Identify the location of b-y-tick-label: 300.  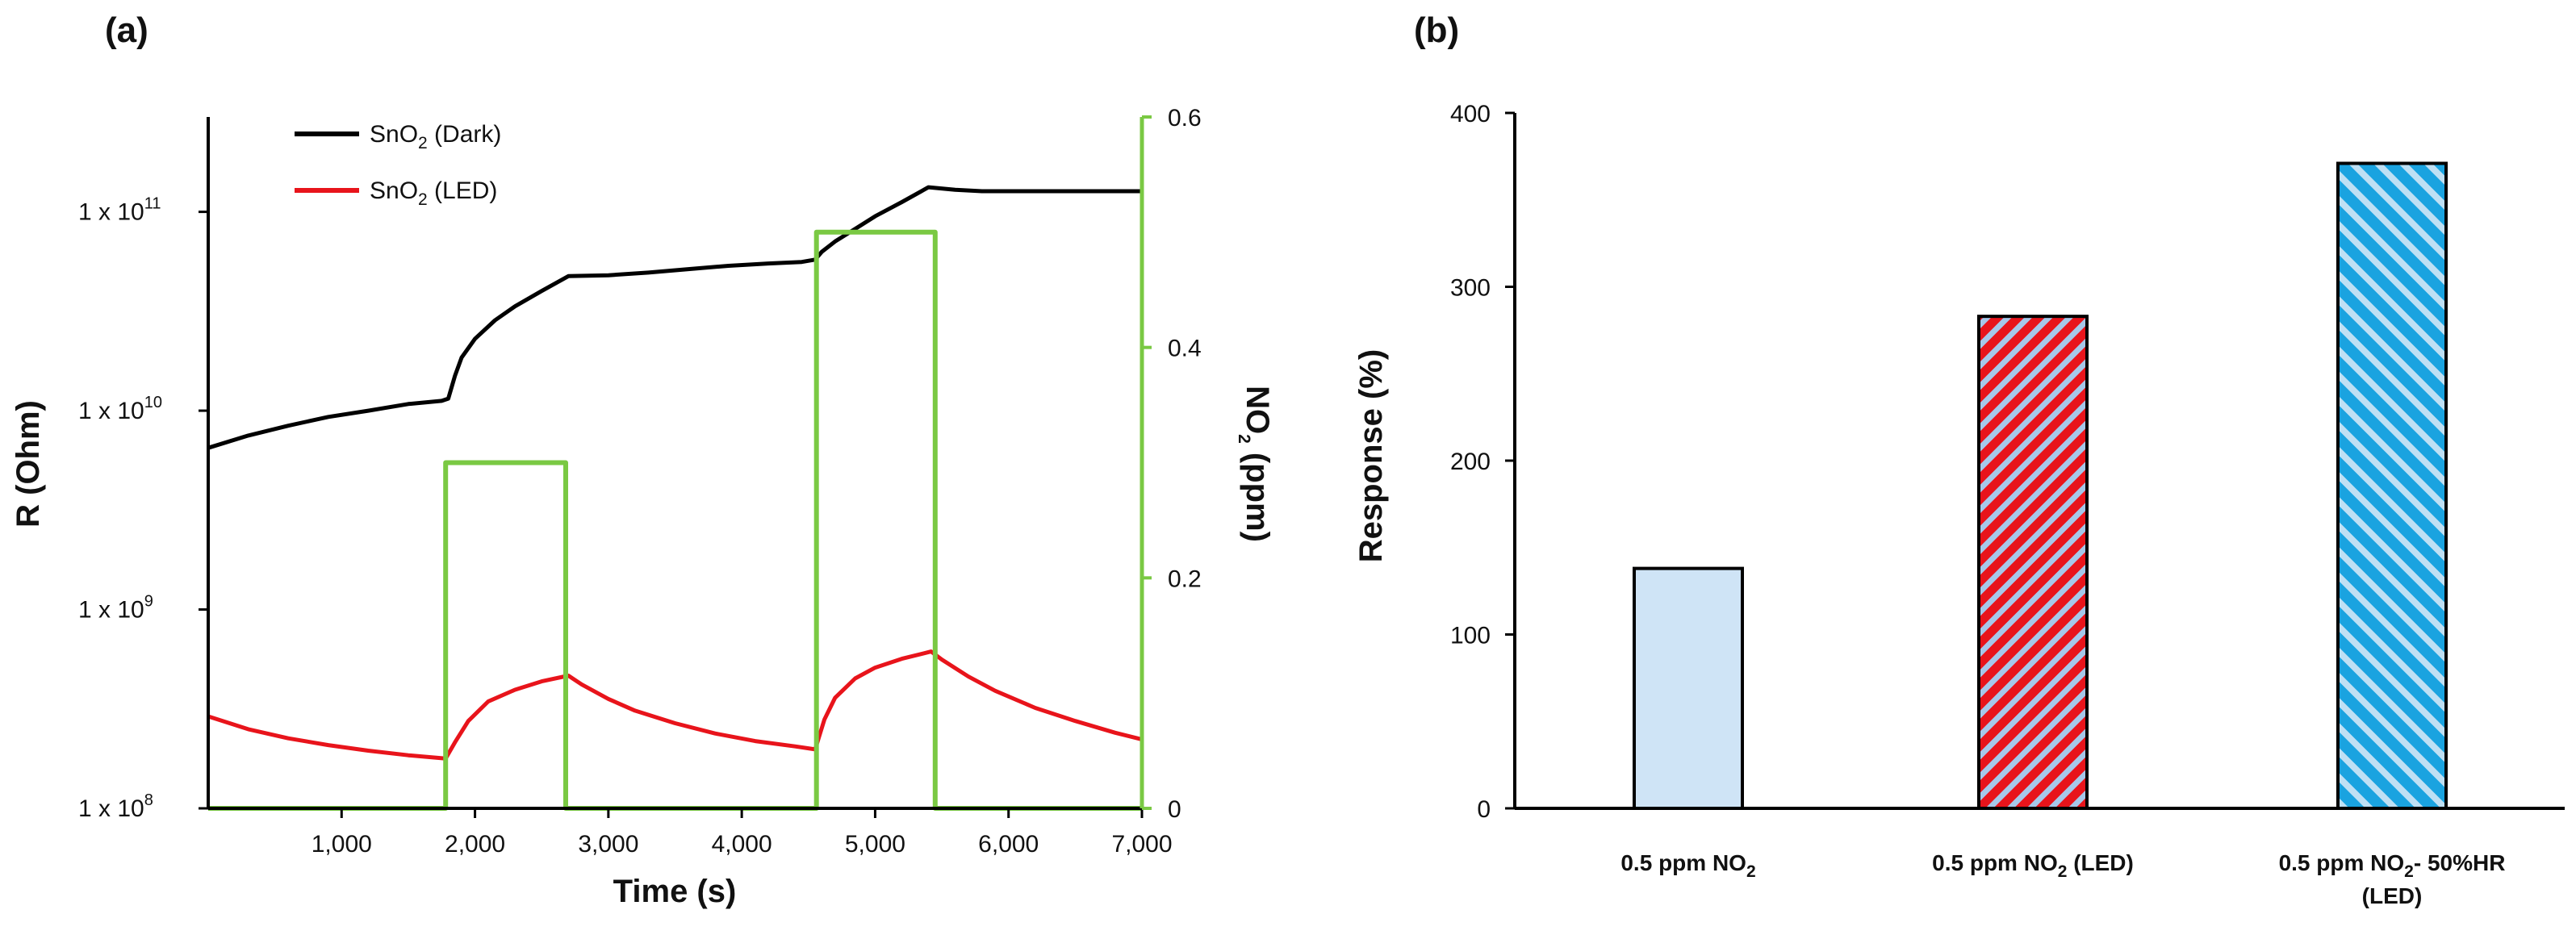
(1470, 288).